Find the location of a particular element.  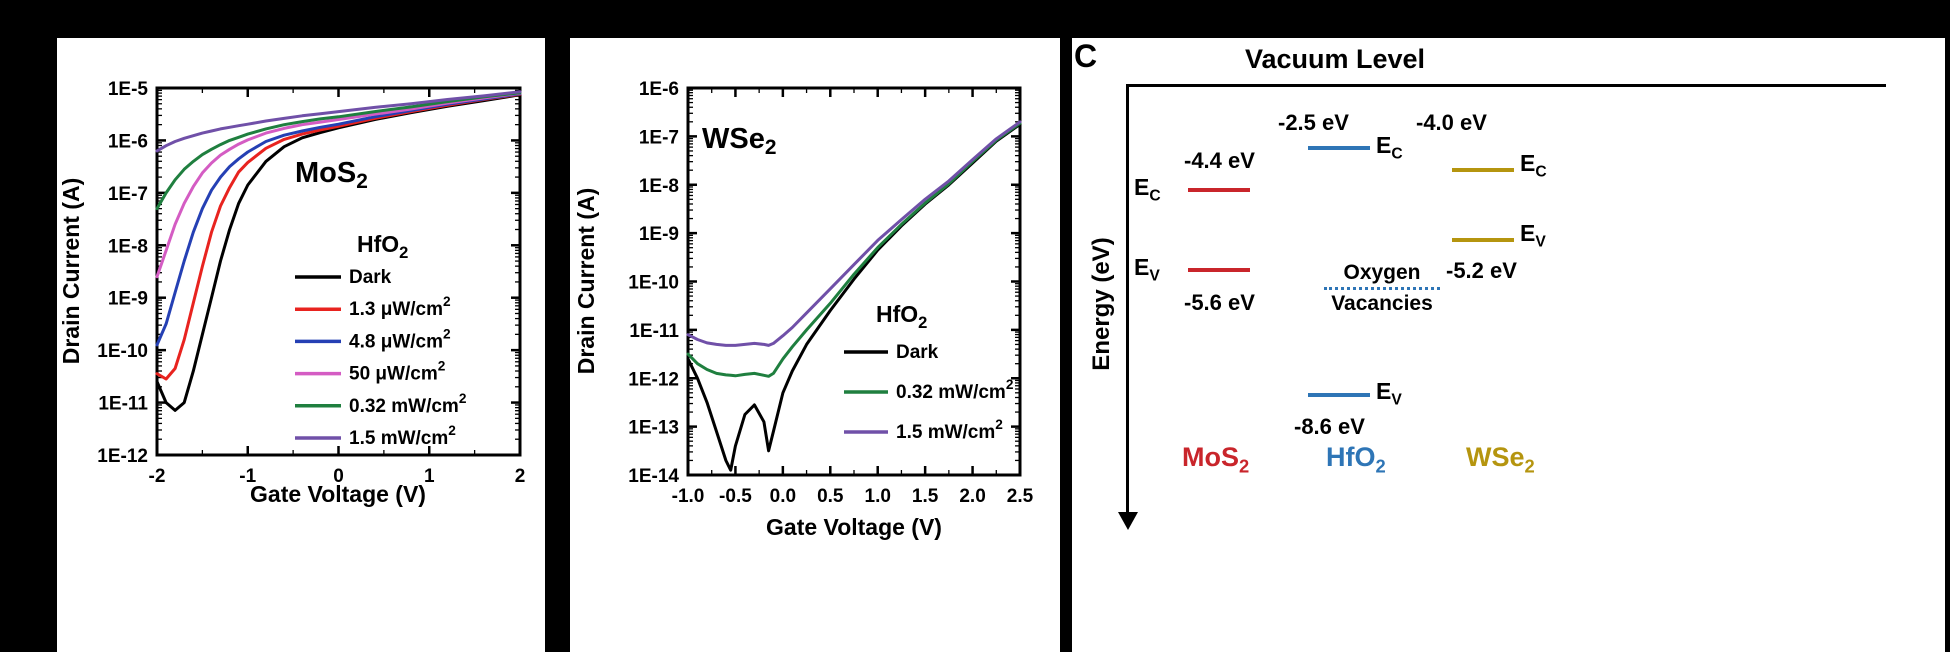

chart-title: MoS2 is located at coordinates (331, 175).